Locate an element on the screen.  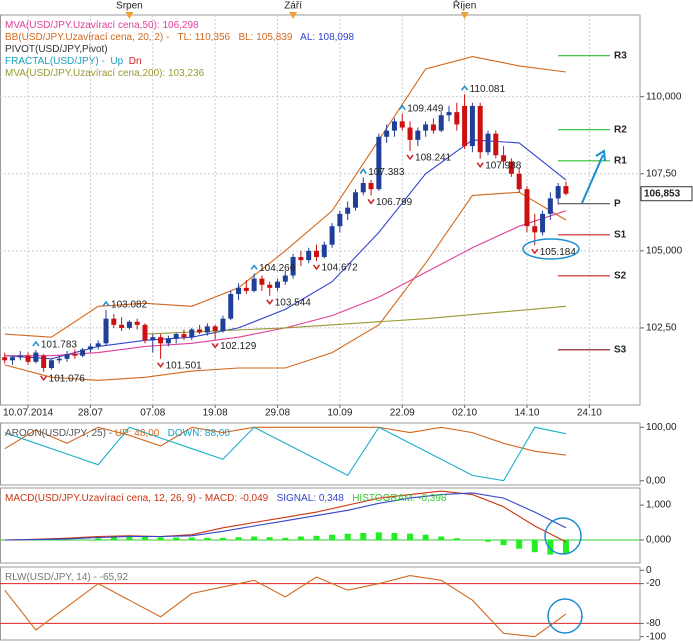
fractal-label: 102.129 is located at coordinates (238, 346).